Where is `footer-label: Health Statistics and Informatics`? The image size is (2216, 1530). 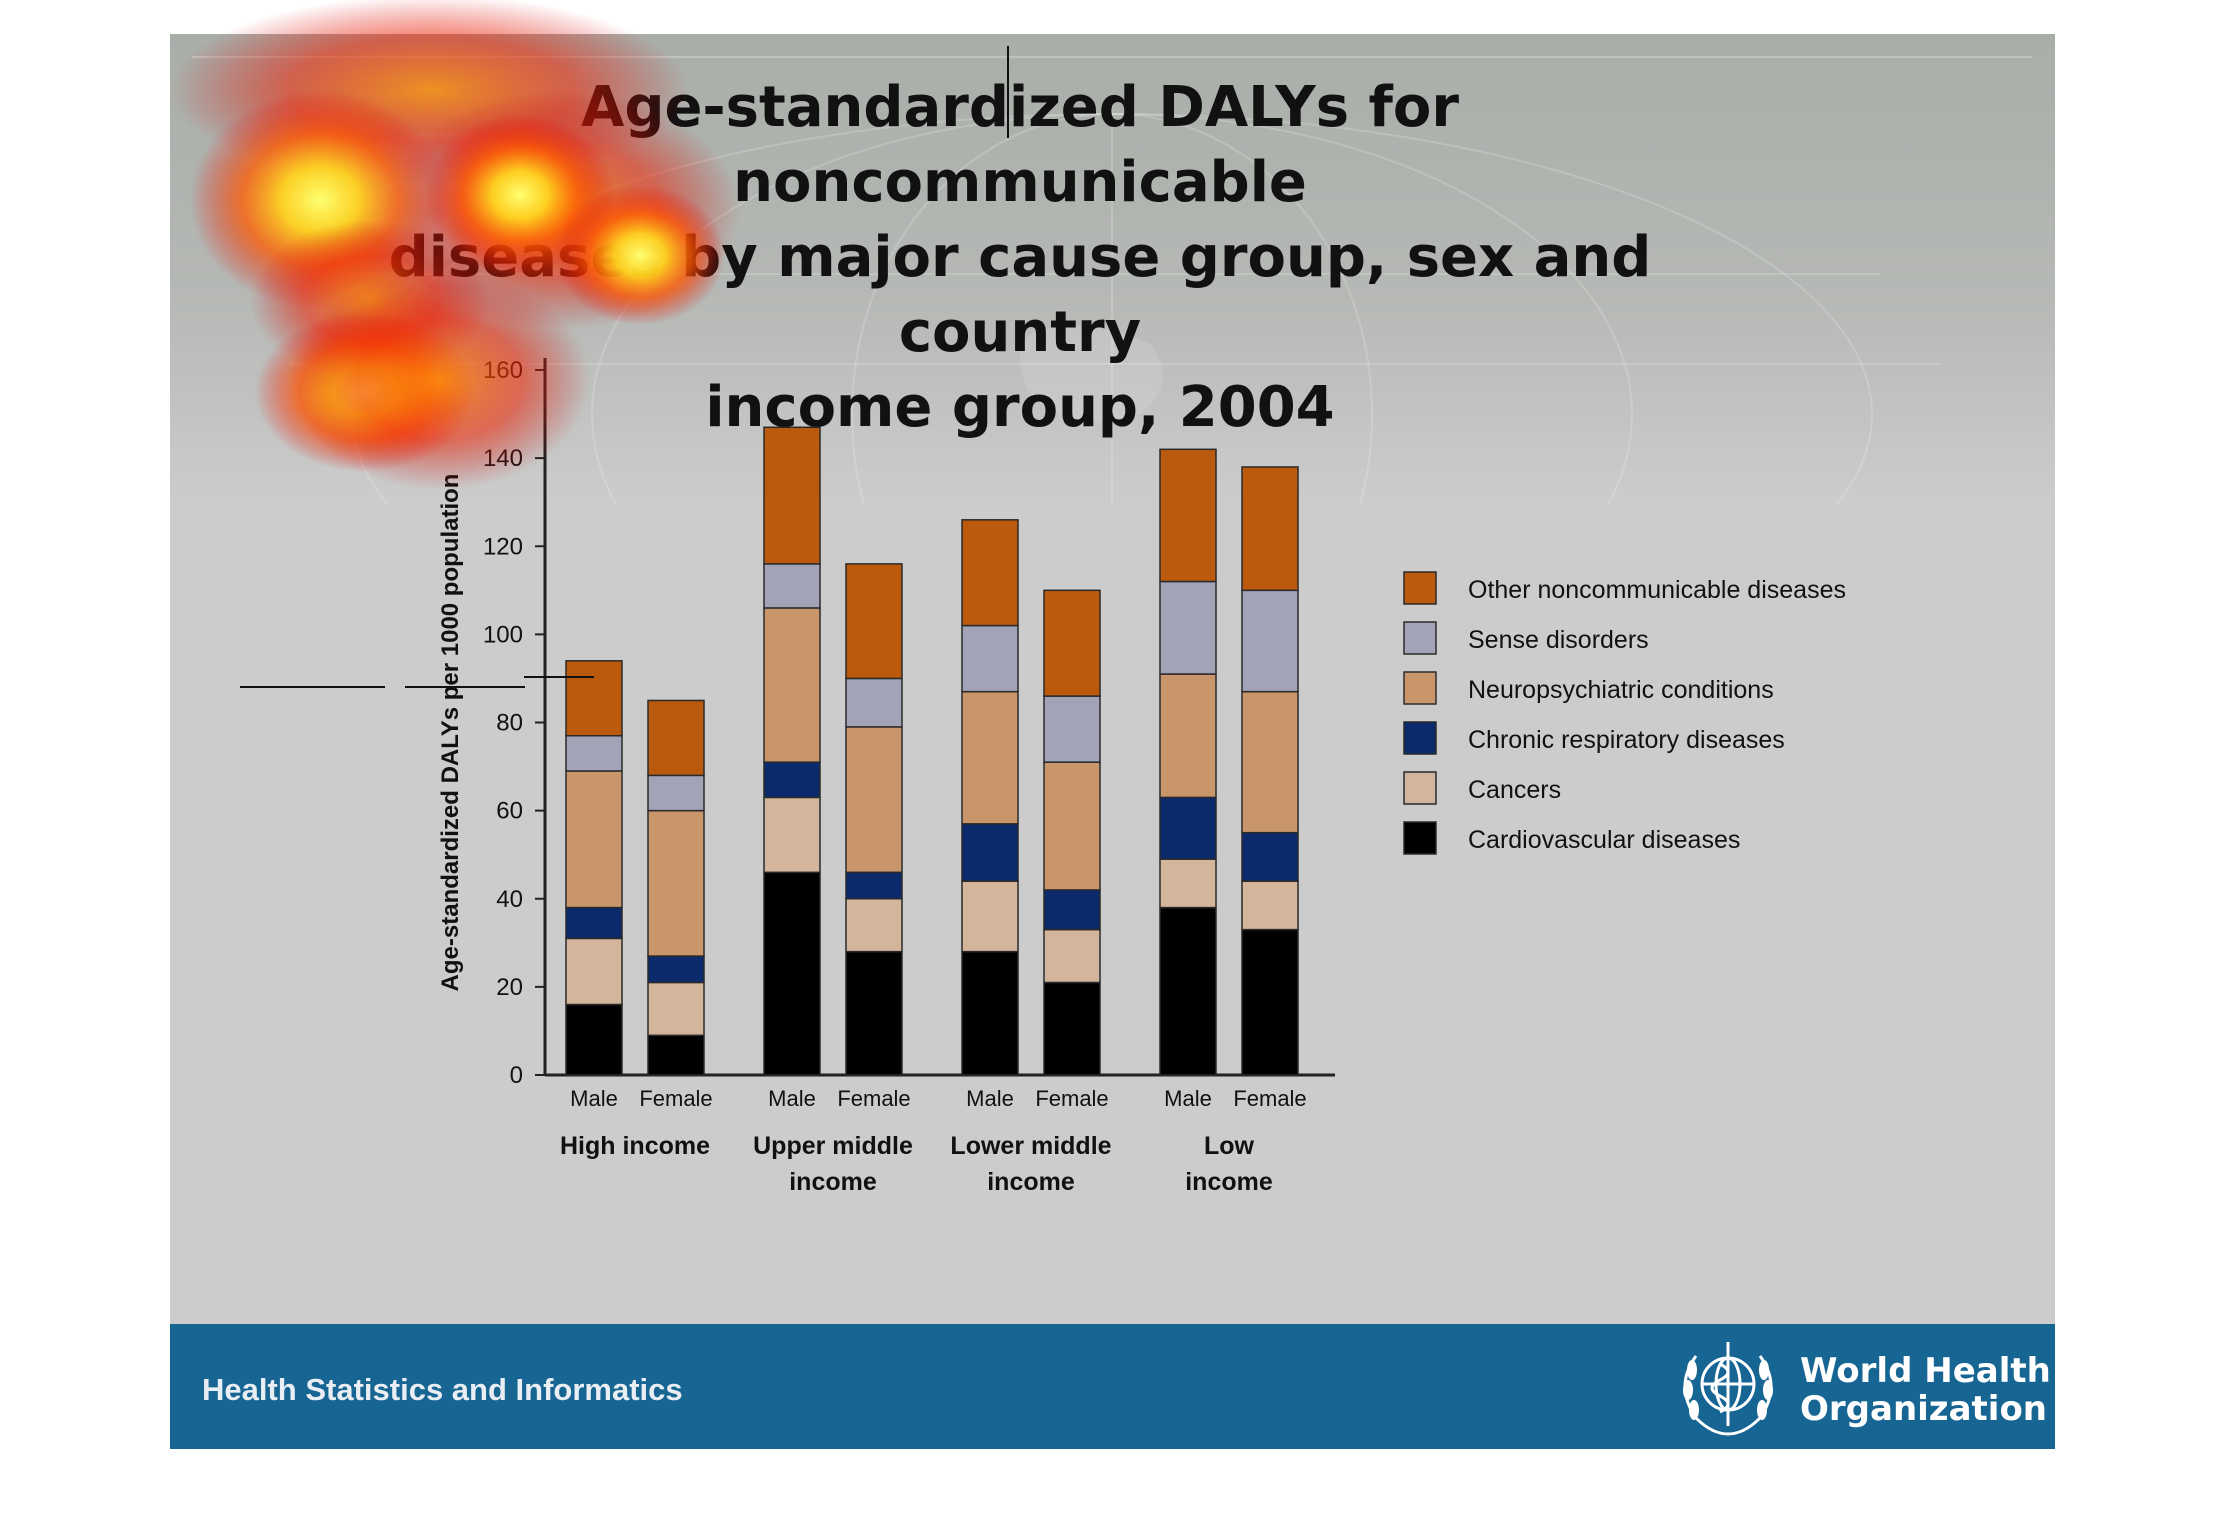 footer-label: Health Statistics and Informatics is located at coordinates (442, 1389).